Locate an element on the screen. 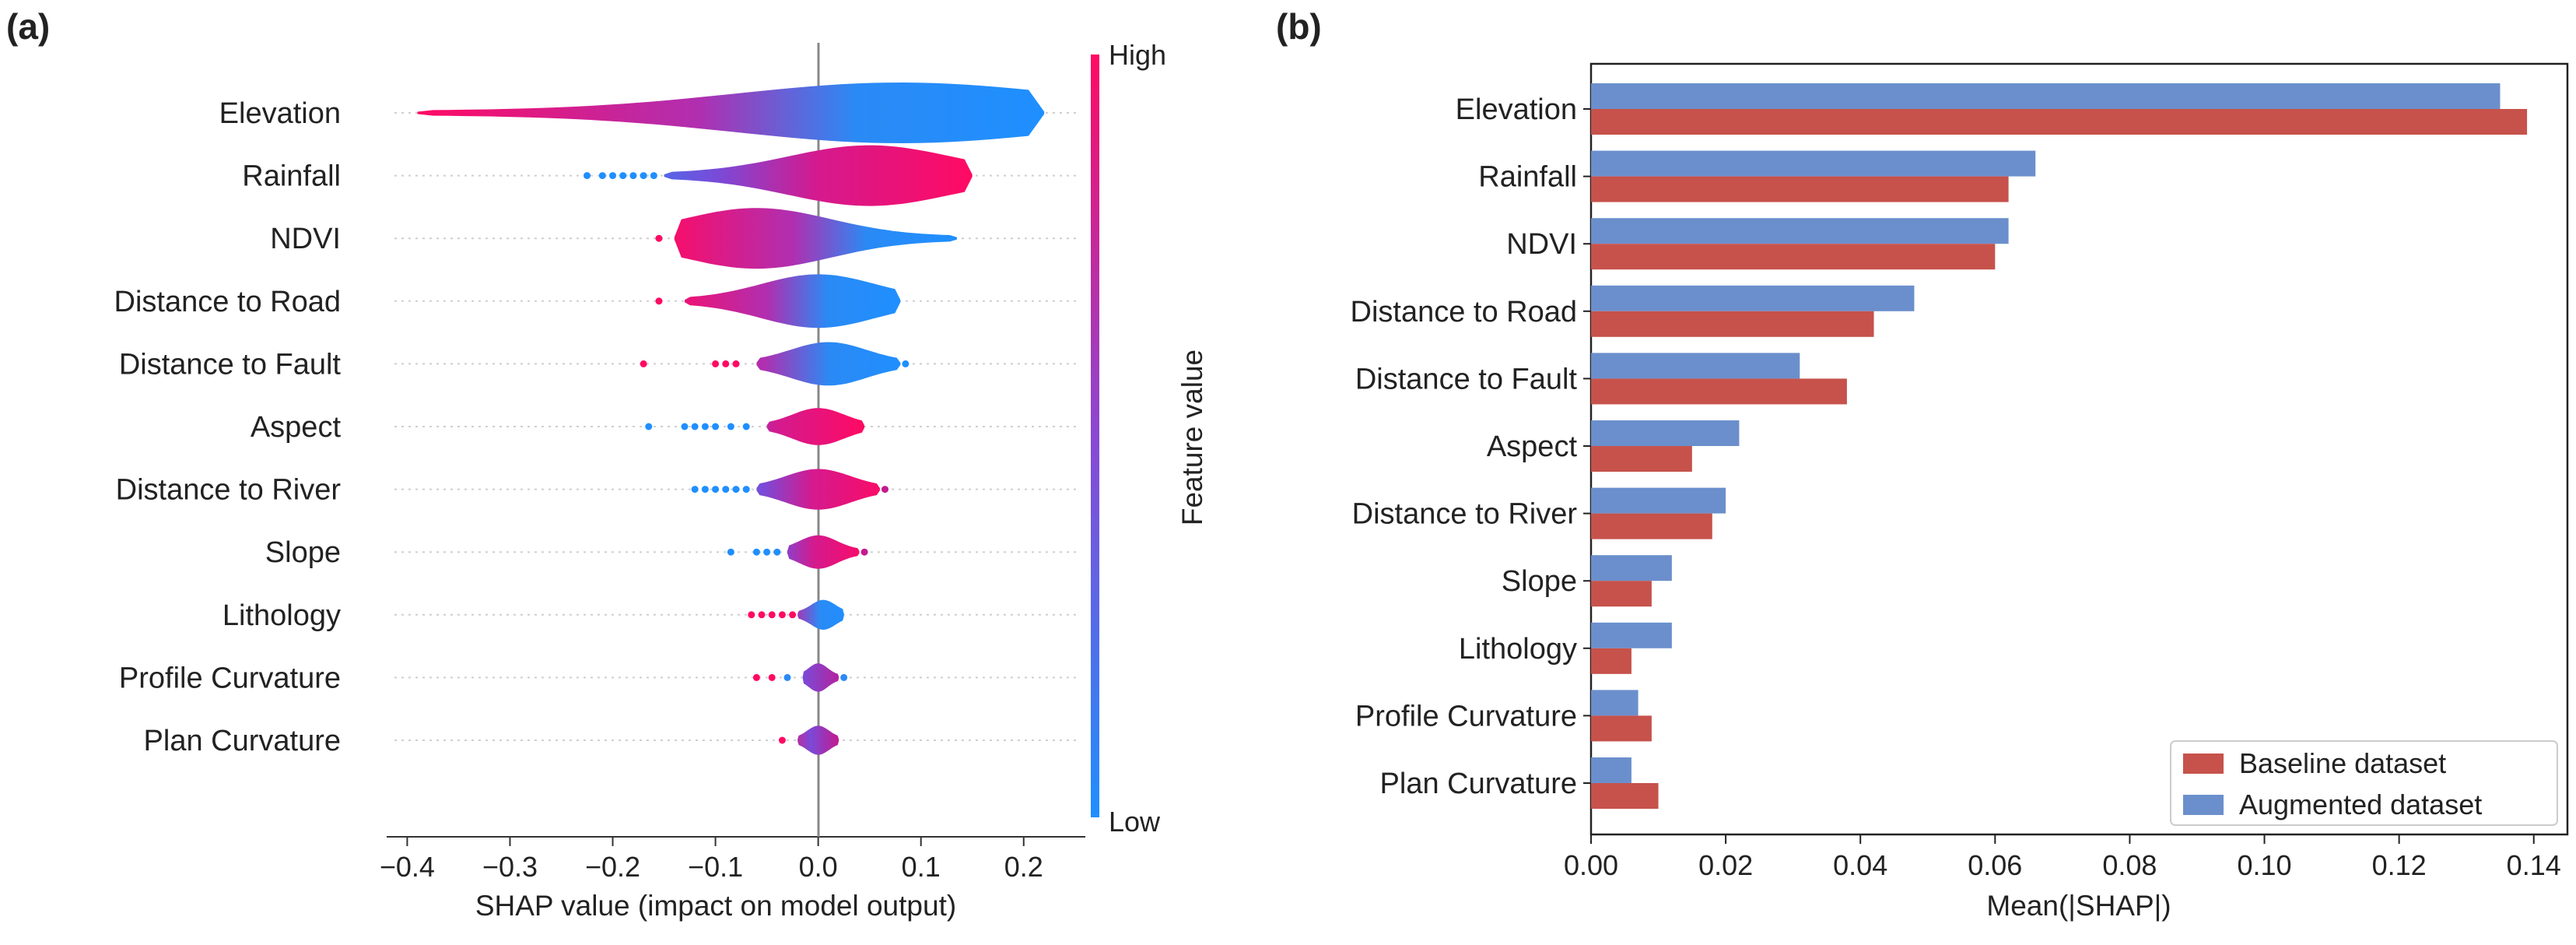  bar-augmented-dataset-elevation is located at coordinates (2046, 96).